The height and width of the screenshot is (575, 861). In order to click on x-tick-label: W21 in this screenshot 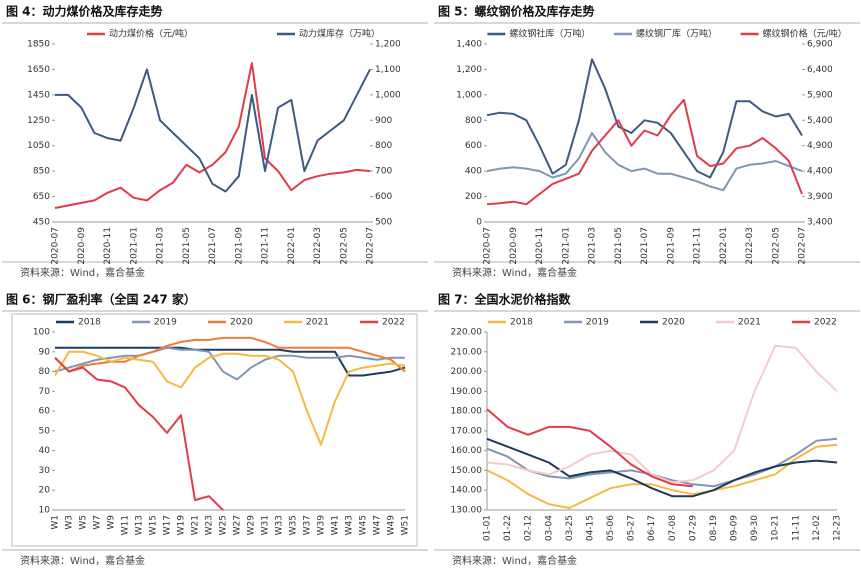, I will do `click(196, 525)`.